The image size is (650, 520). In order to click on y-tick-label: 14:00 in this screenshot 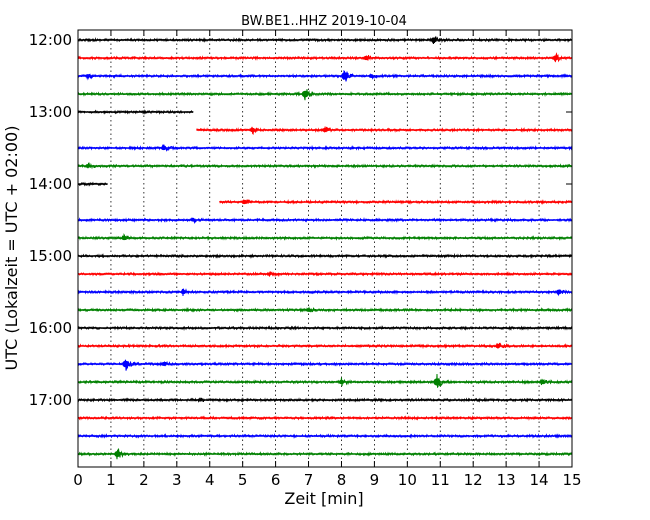, I will do `click(50, 184)`.